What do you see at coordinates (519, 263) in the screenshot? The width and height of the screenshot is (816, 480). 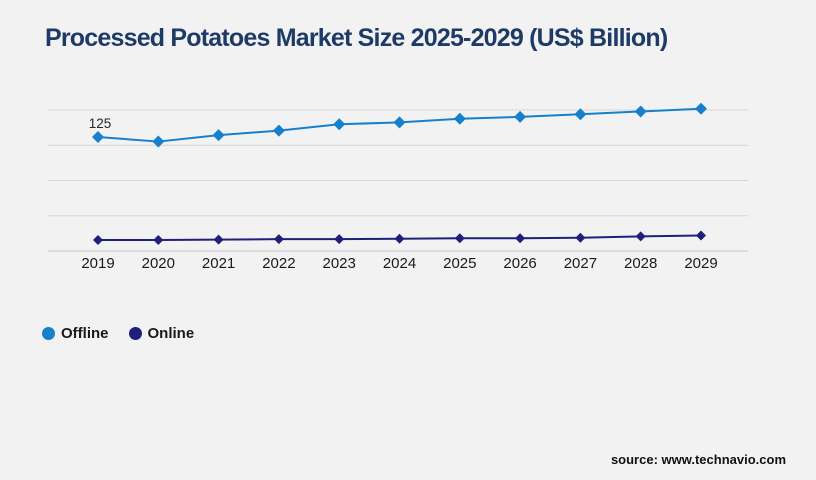 I see `x-axis-label: 2026` at bounding box center [519, 263].